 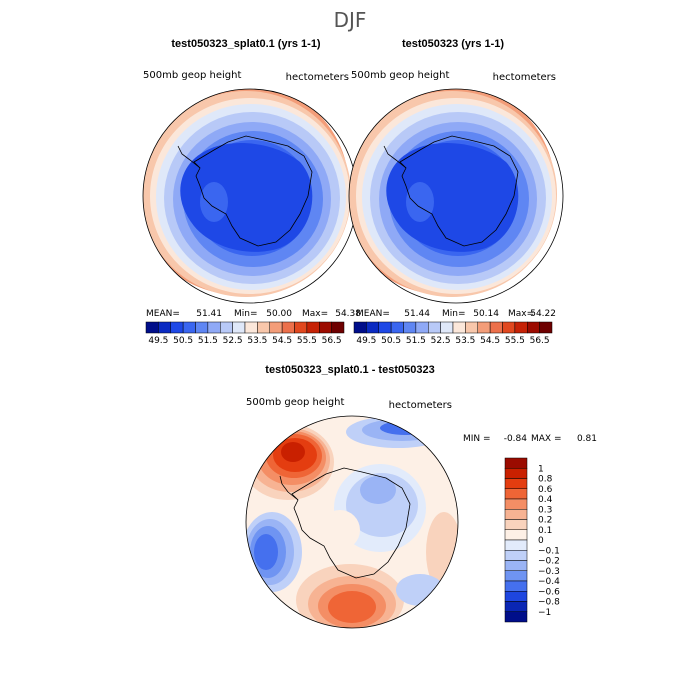 I want to click on diff-min-value: -0.84, so click(x=516, y=439).